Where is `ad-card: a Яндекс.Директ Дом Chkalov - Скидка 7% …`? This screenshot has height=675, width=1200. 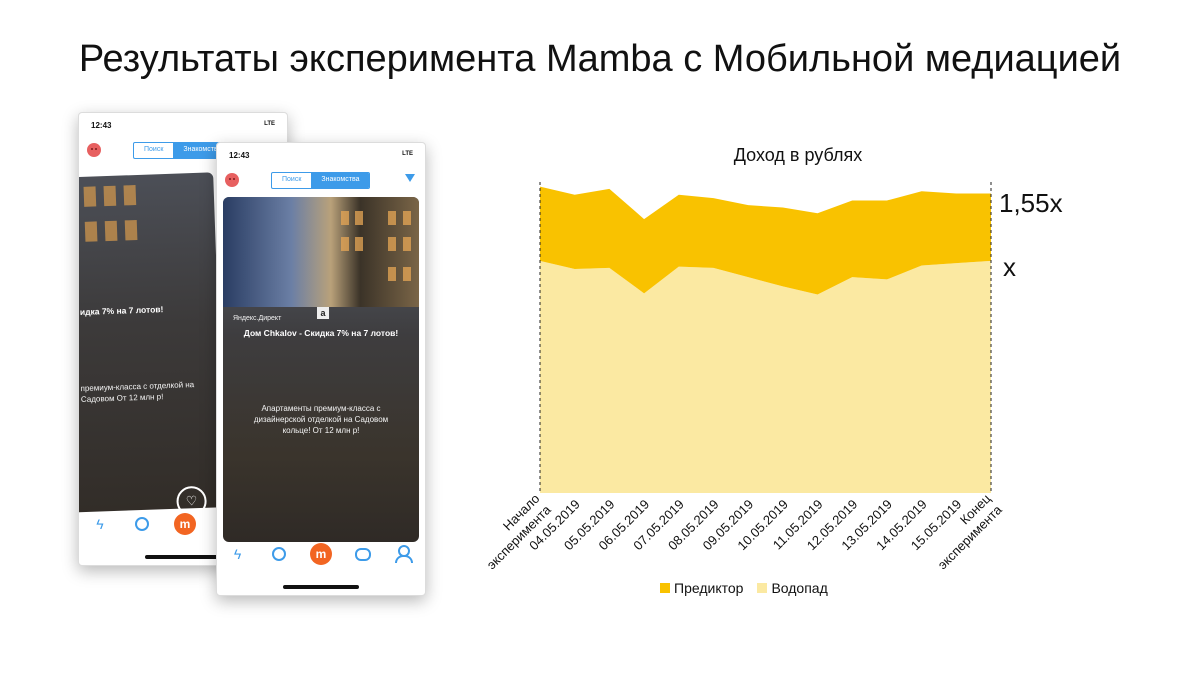
ad-card: a Яндекс.Директ Дом Chkalov - Скидка 7% … is located at coordinates (321, 369).